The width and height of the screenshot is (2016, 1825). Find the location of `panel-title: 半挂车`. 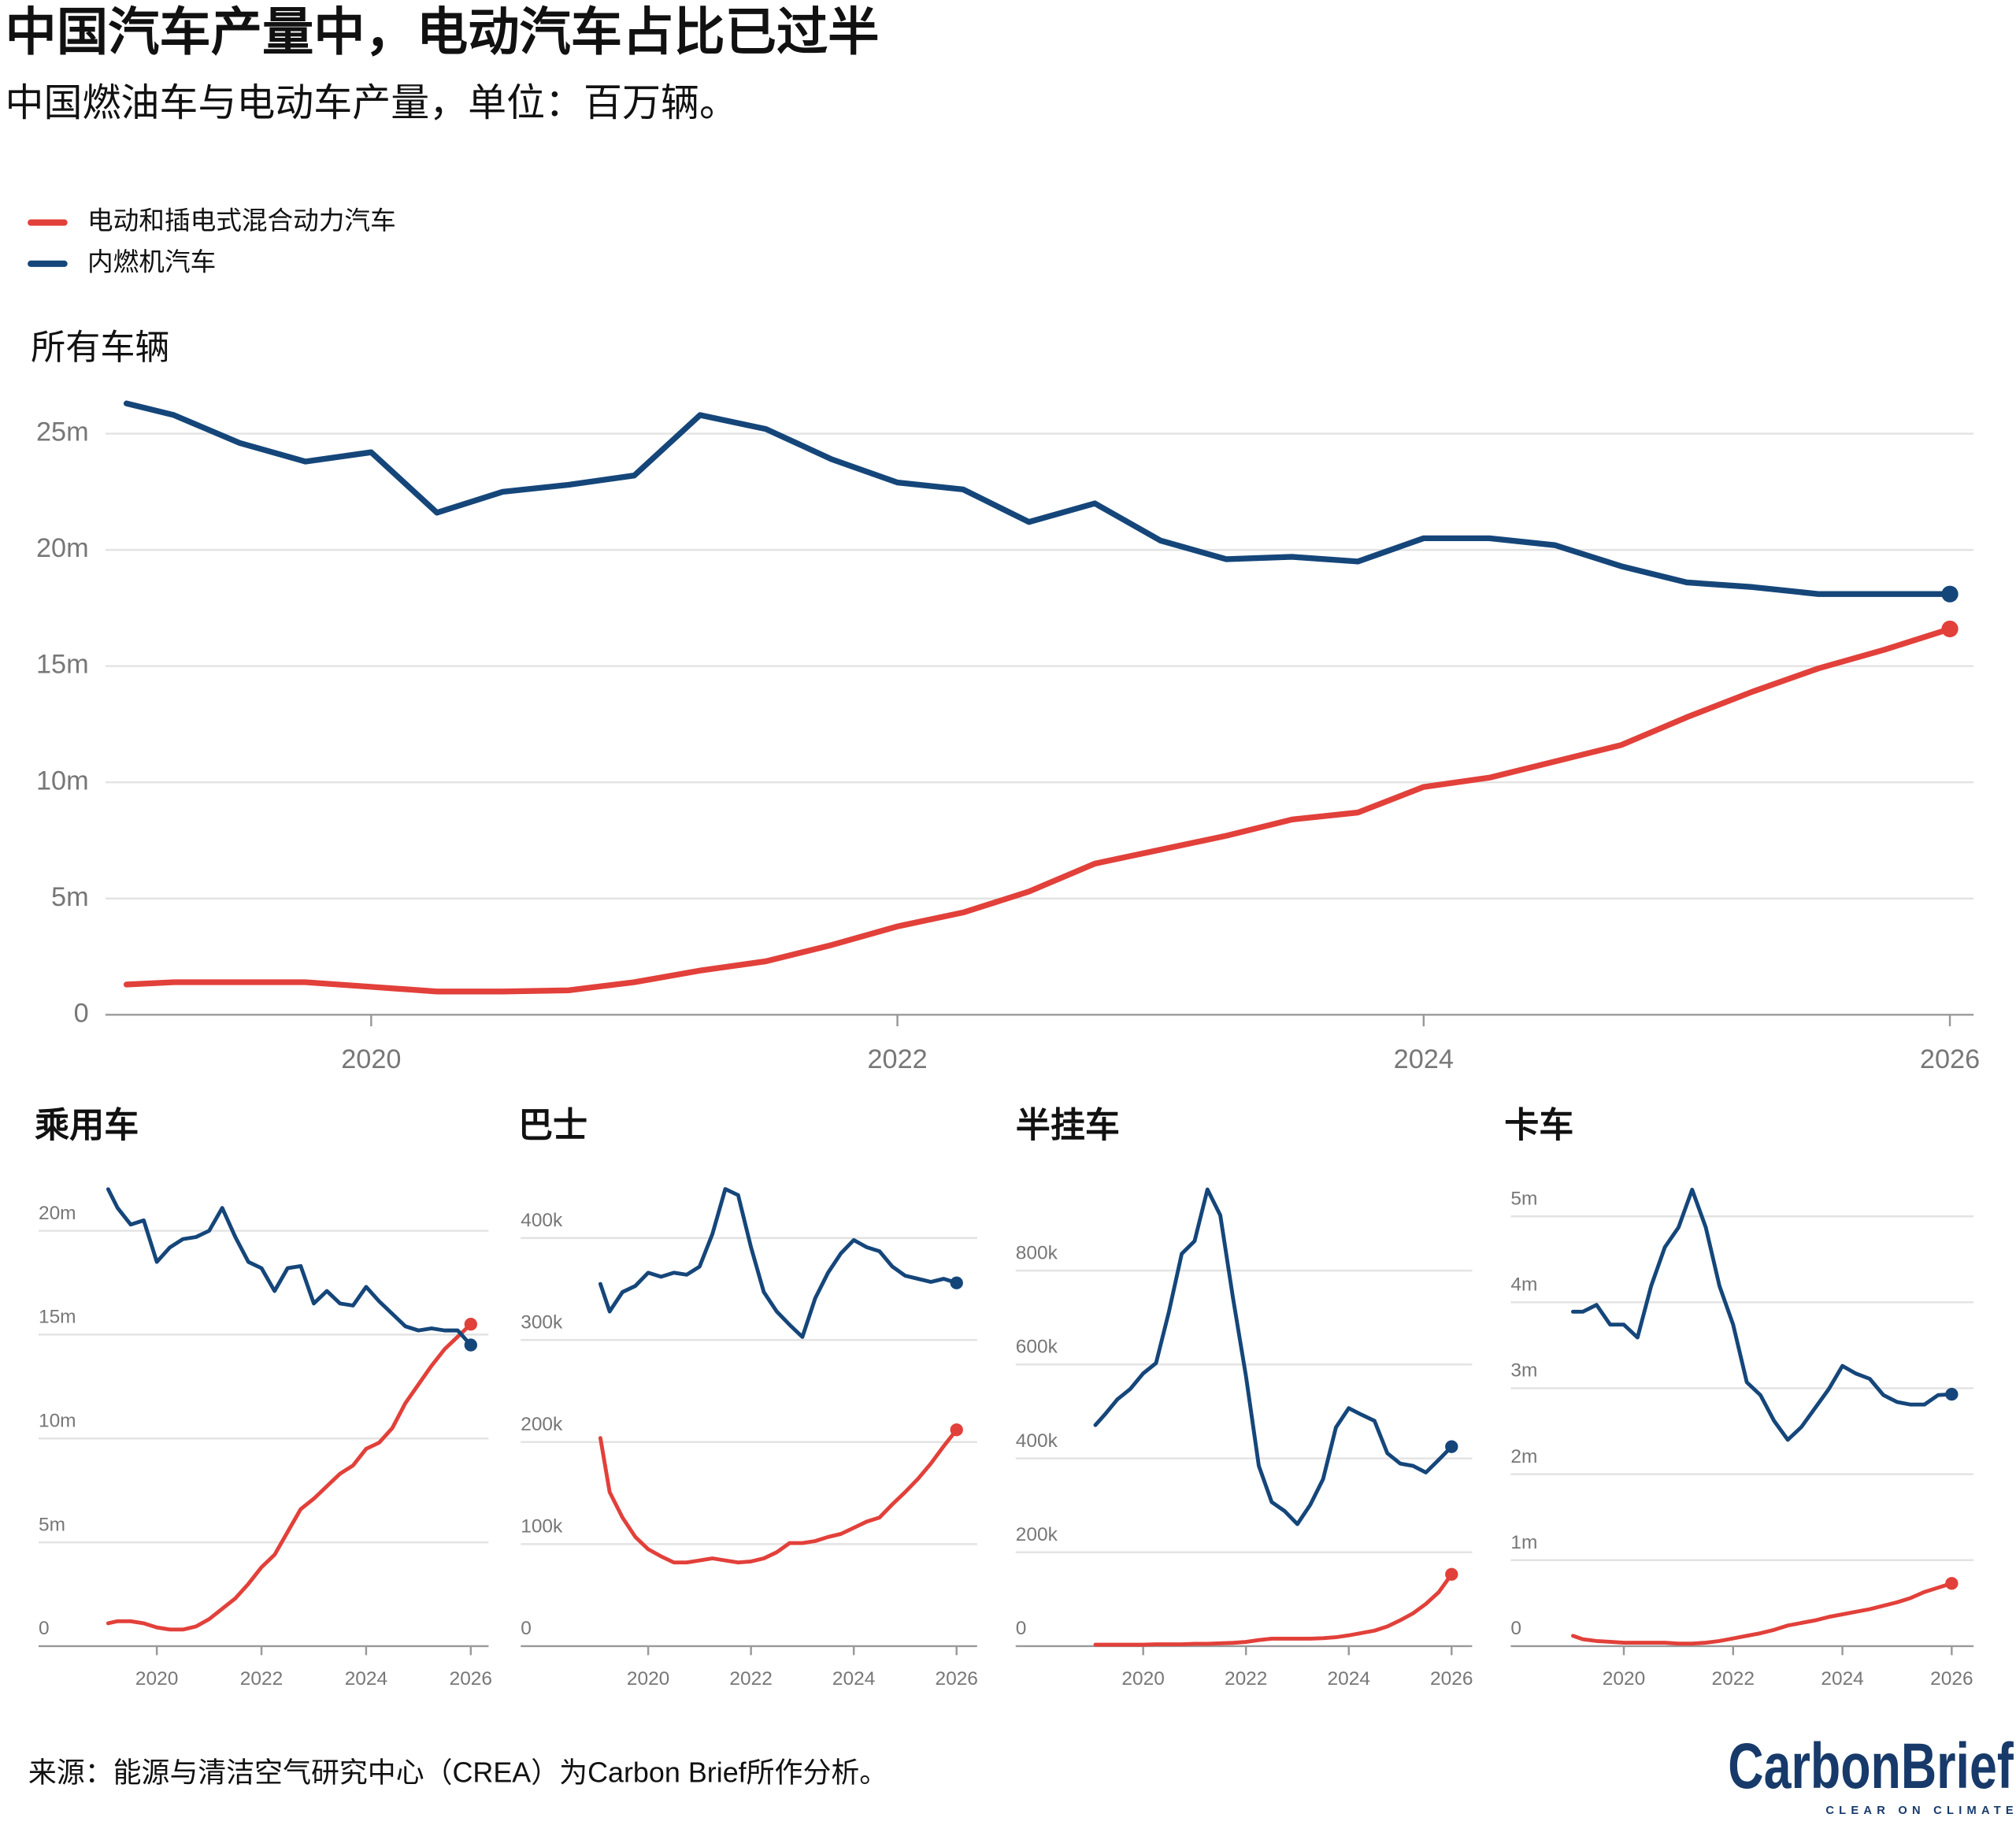

panel-title: 半挂车 is located at coordinates (1068, 1126).